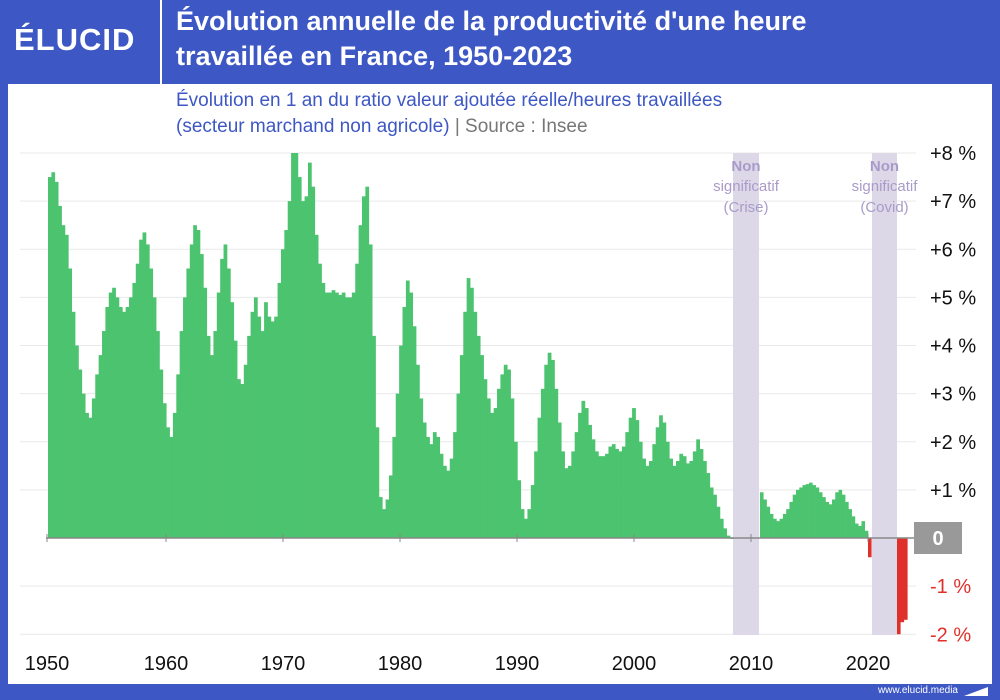 This screenshot has width=1000, height=700. What do you see at coordinates (953, 154) in the screenshot?
I see `y-tick-label: +8 %` at bounding box center [953, 154].